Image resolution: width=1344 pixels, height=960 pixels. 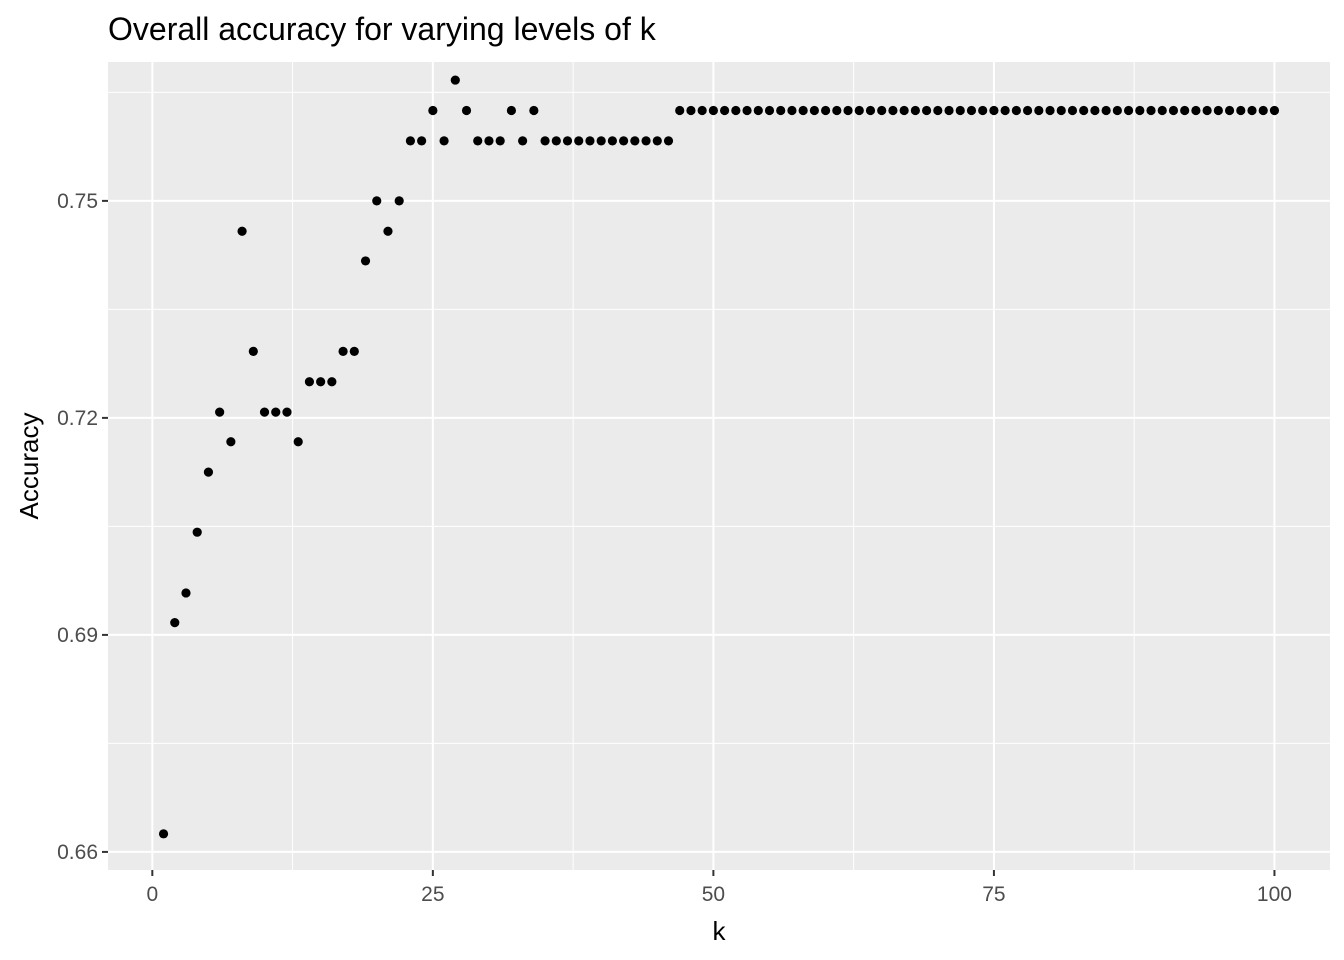 What do you see at coordinates (993, 894) in the screenshot?
I see `x-tick-label: 75` at bounding box center [993, 894].